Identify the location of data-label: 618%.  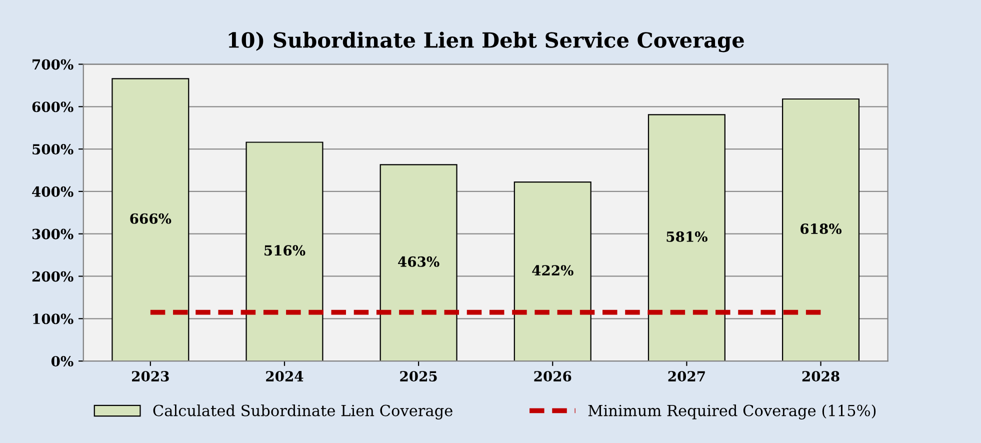
(821, 229).